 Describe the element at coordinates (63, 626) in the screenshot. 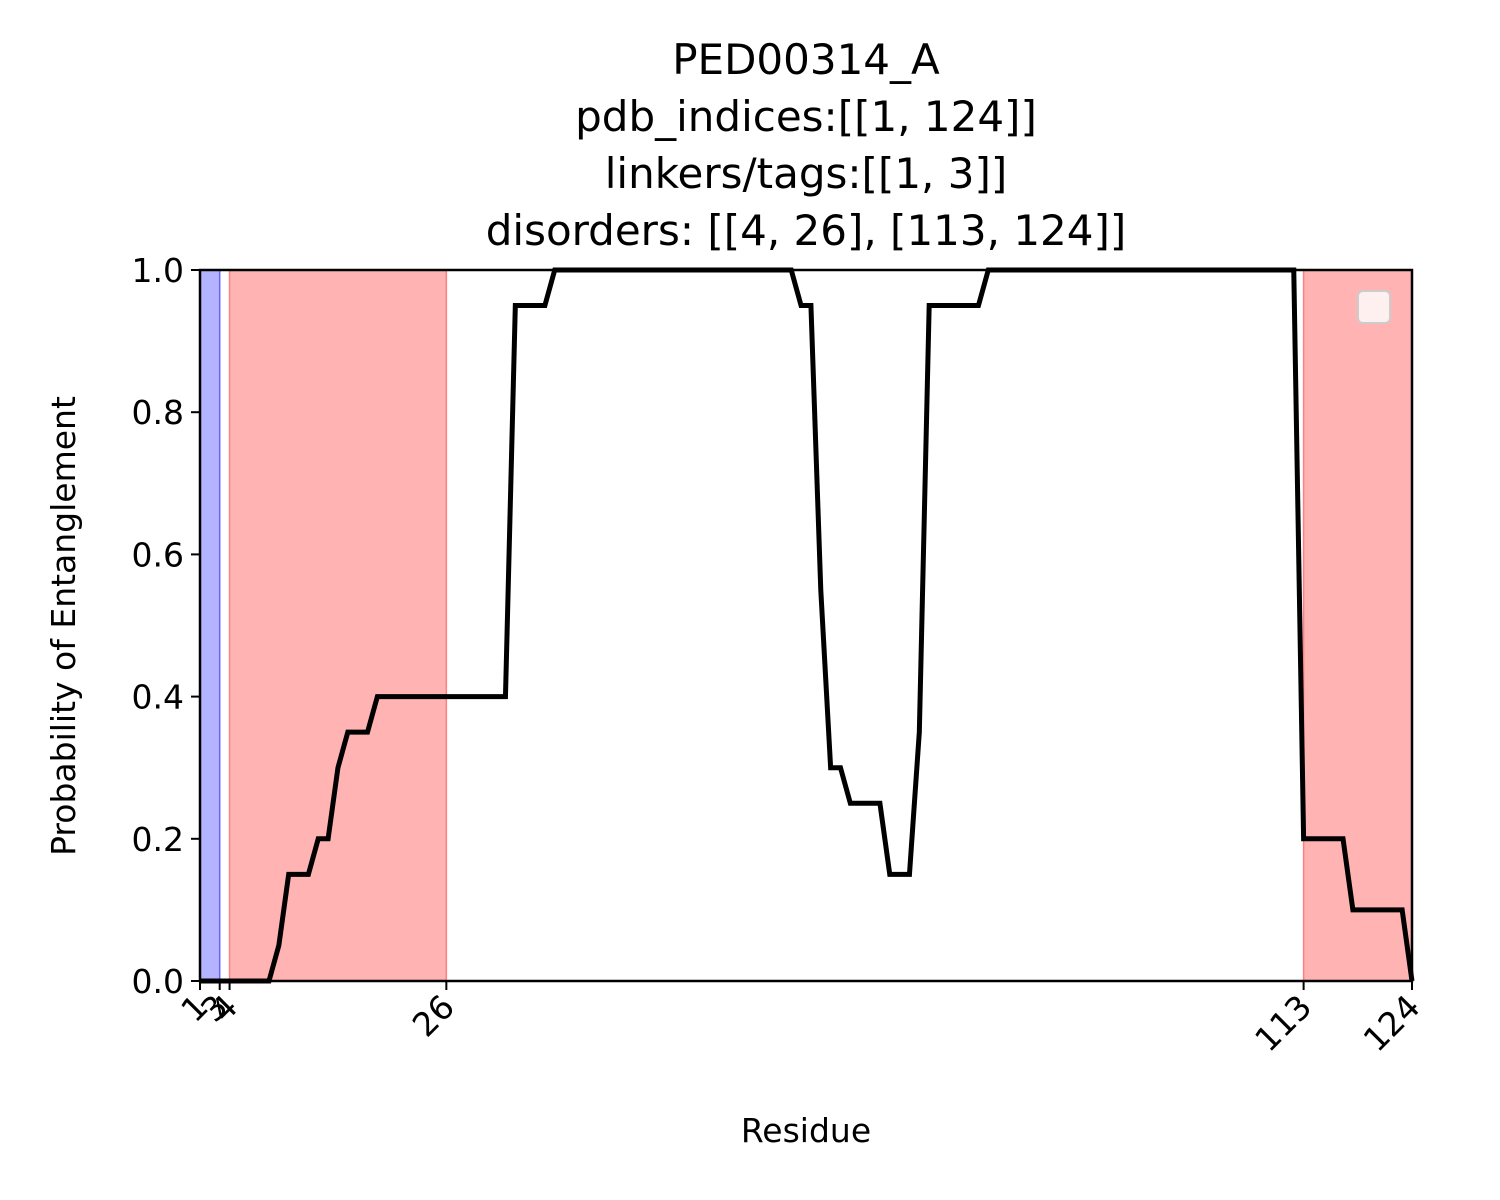

I see `y-axis-label: Probability of Entanglement` at that location.